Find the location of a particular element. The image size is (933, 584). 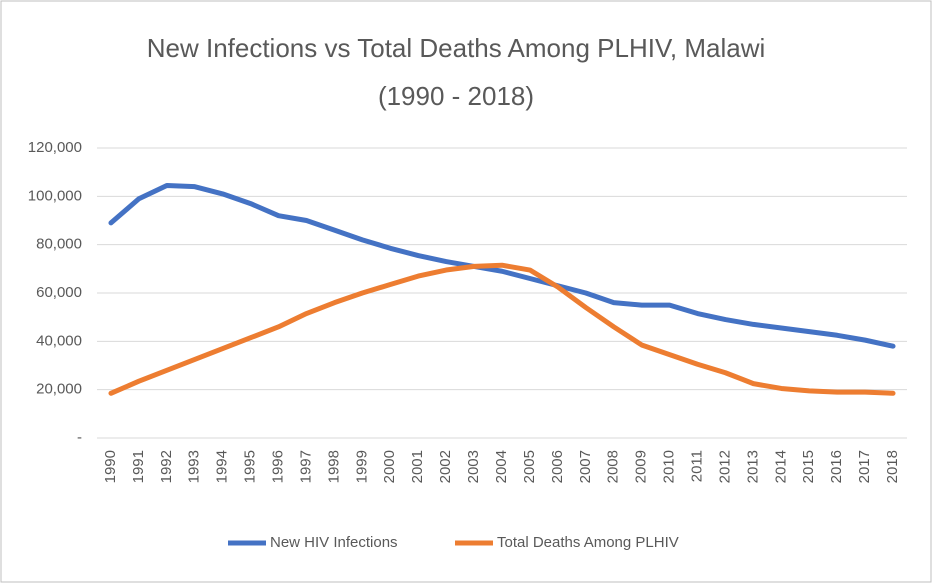

x-tick-label: 2000 is located at coordinates (389, 466).